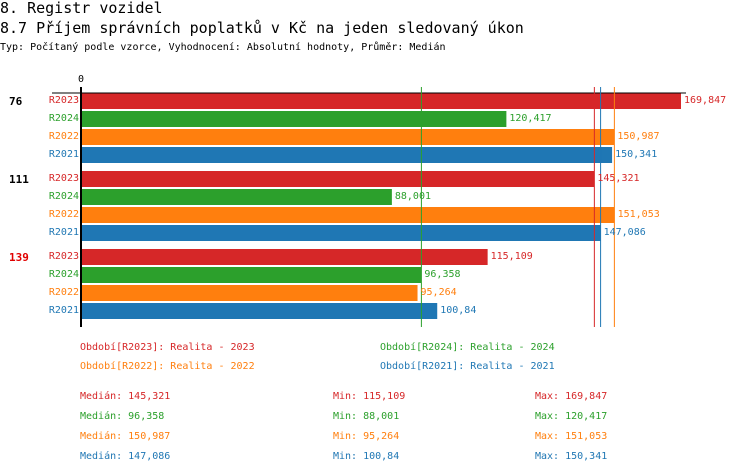  I want to click on legend-item: Období[R2023]: Realita - 2023, so click(167, 347).